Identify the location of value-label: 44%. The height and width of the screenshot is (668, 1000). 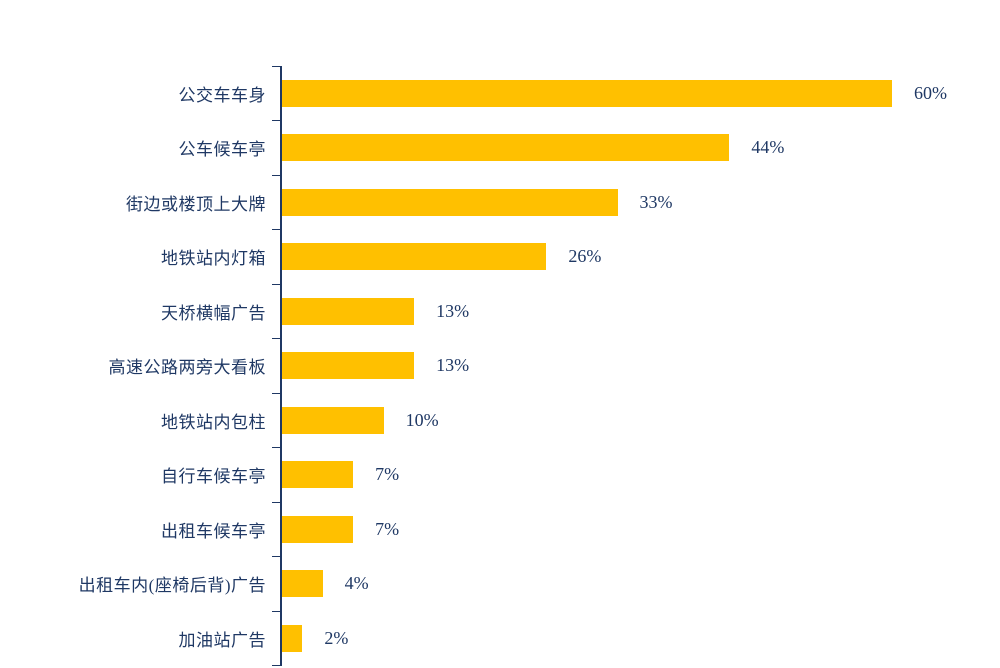
(768, 147).